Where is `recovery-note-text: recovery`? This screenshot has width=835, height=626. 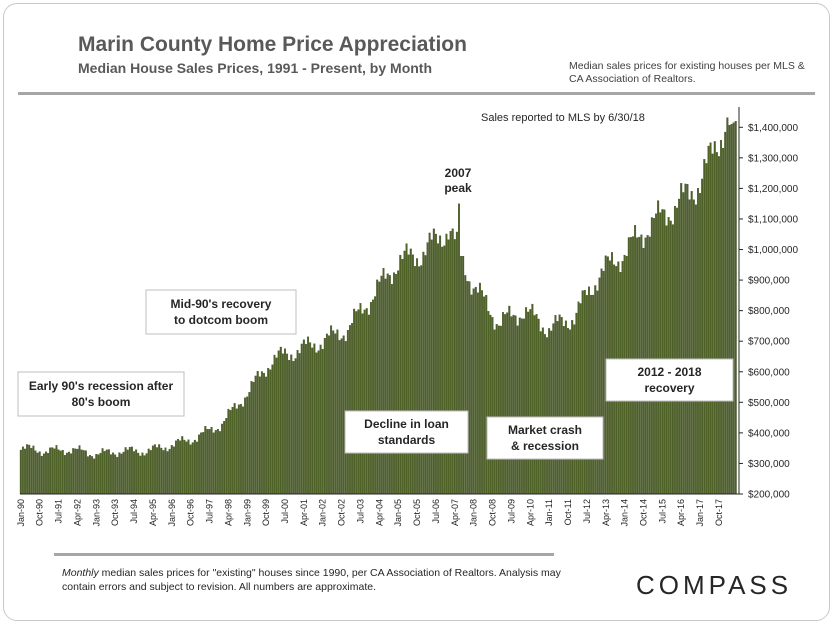 recovery-note-text: recovery is located at coordinates (669, 388).